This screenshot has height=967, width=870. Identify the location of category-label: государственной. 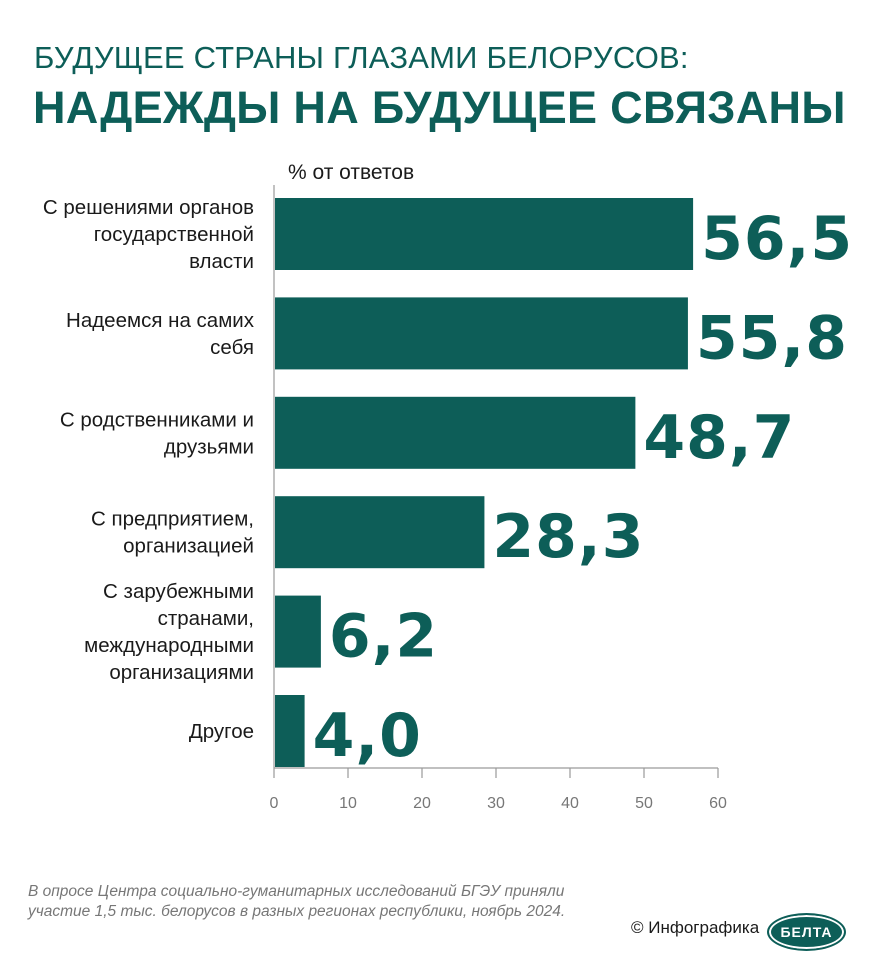
(174, 234).